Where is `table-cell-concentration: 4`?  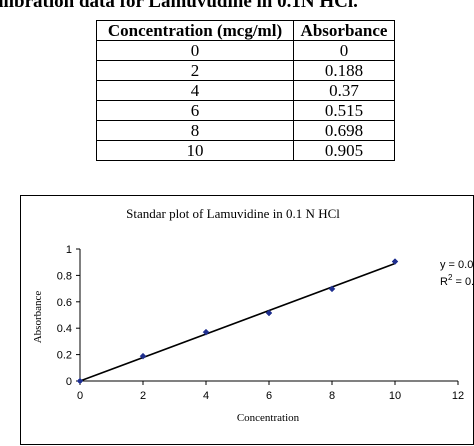
table-cell-concentration: 4 is located at coordinates (195, 90).